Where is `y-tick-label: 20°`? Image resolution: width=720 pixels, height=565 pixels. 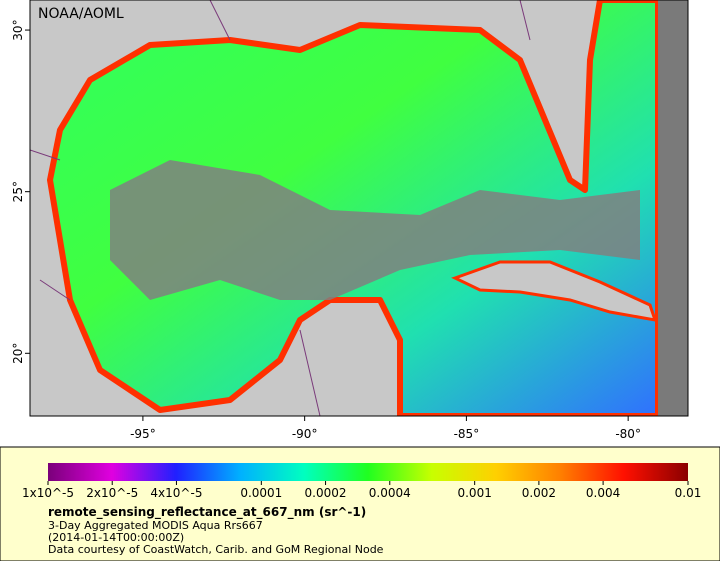 y-tick-label: 20° is located at coordinates (18, 353).